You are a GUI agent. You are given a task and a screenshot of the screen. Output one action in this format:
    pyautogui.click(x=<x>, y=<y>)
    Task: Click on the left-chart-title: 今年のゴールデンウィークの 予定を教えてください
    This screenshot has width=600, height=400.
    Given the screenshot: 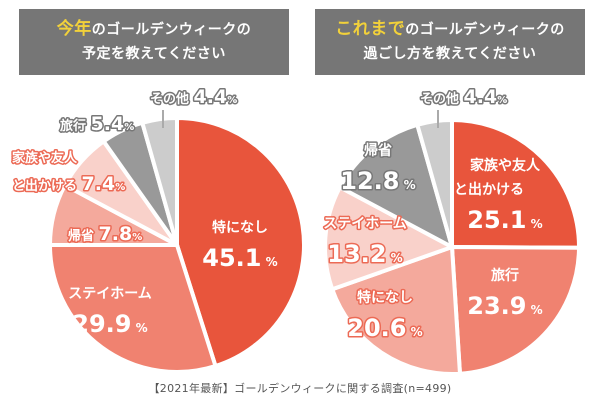 What is the action you would take?
    pyautogui.click(x=154, y=42)
    